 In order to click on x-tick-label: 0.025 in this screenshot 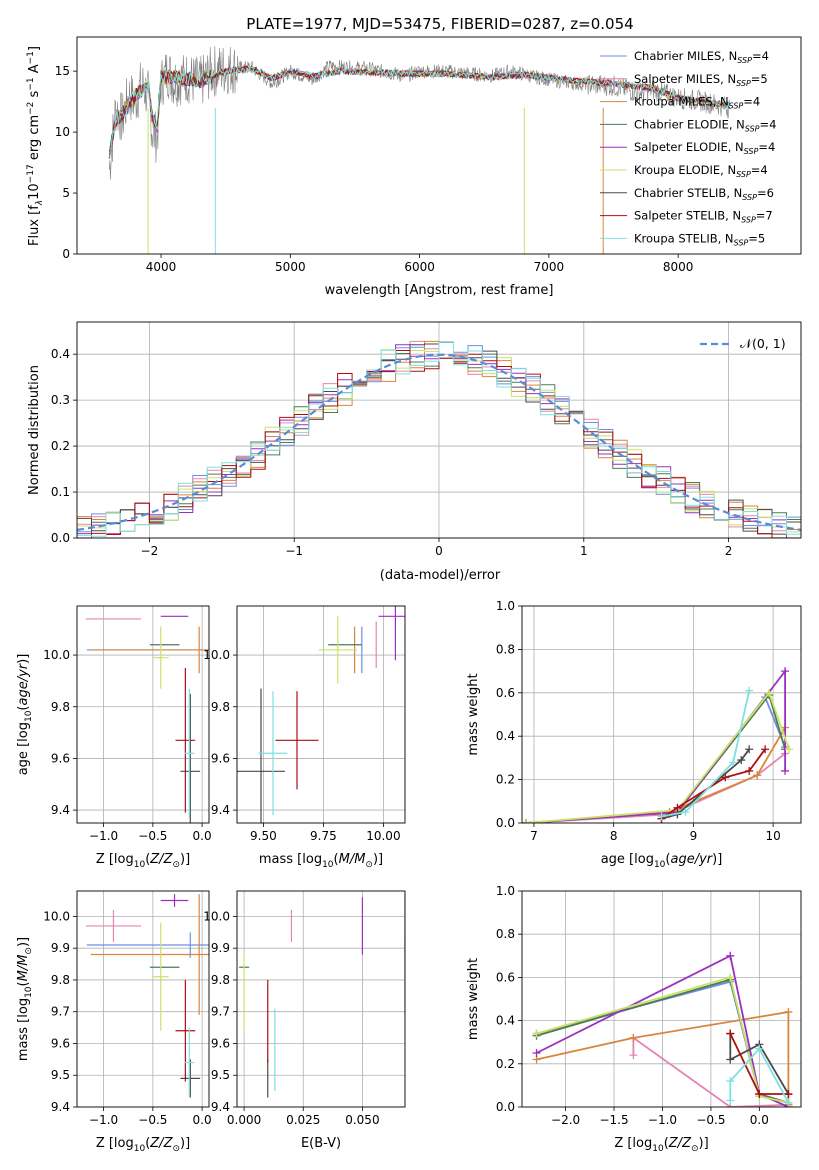, I will do `click(303, 1120)`.